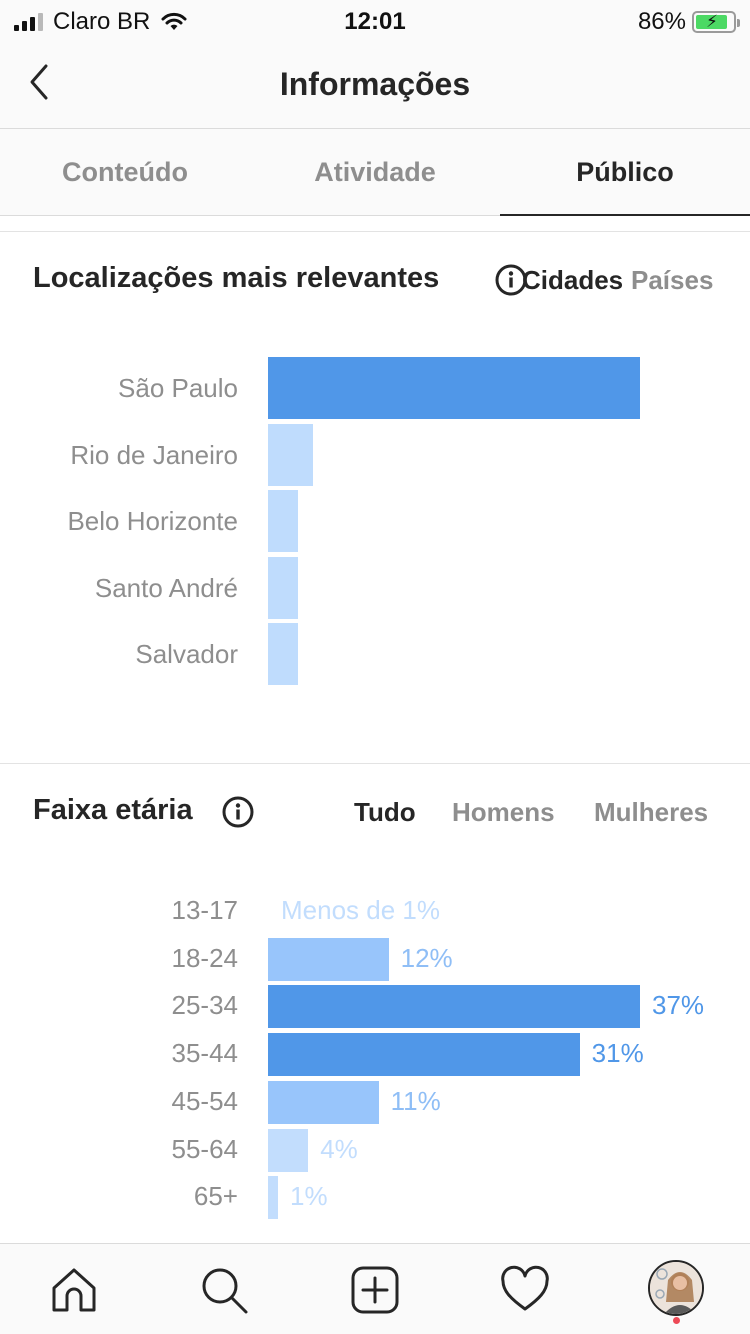 The image size is (750, 1334). I want to click on navigation-bar: Informações, so click(375, 84).